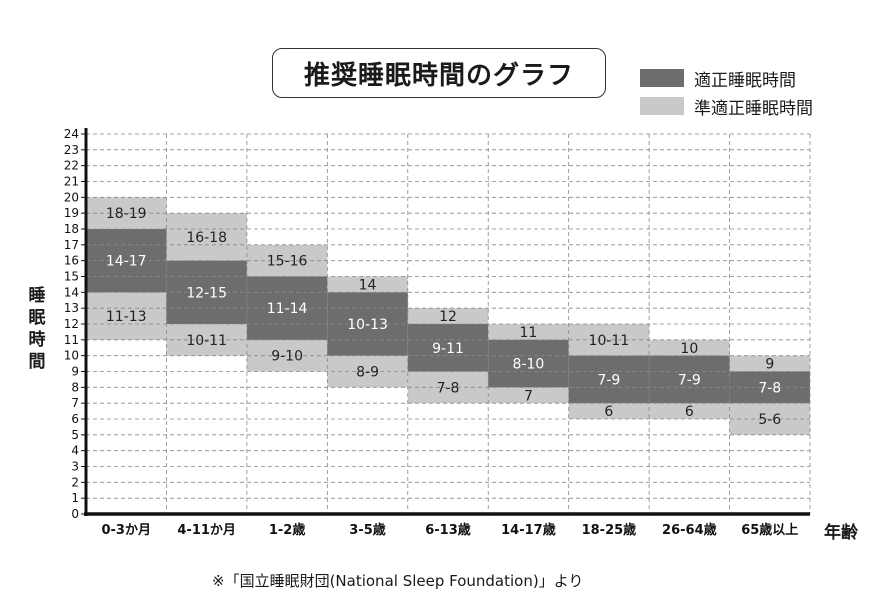 The image size is (882, 609). Describe the element at coordinates (71, 324) in the screenshot. I see `y-tick-label: 12` at that location.